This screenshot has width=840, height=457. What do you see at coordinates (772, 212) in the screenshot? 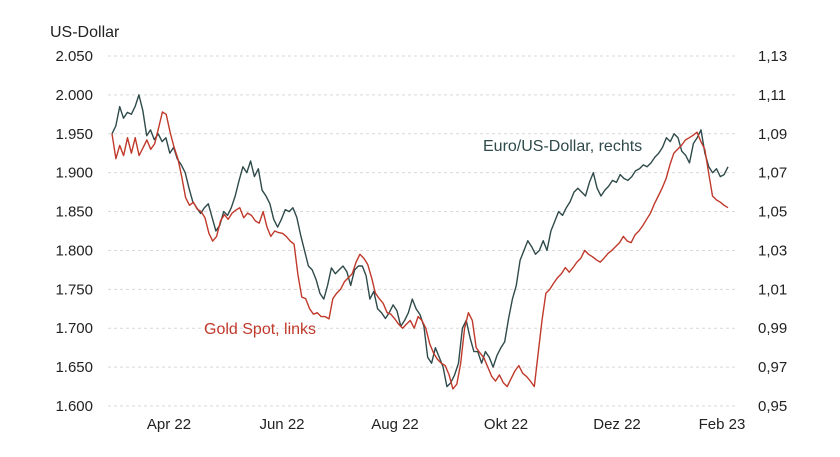
I see `y-right-tick-label: 1,05` at bounding box center [772, 212].